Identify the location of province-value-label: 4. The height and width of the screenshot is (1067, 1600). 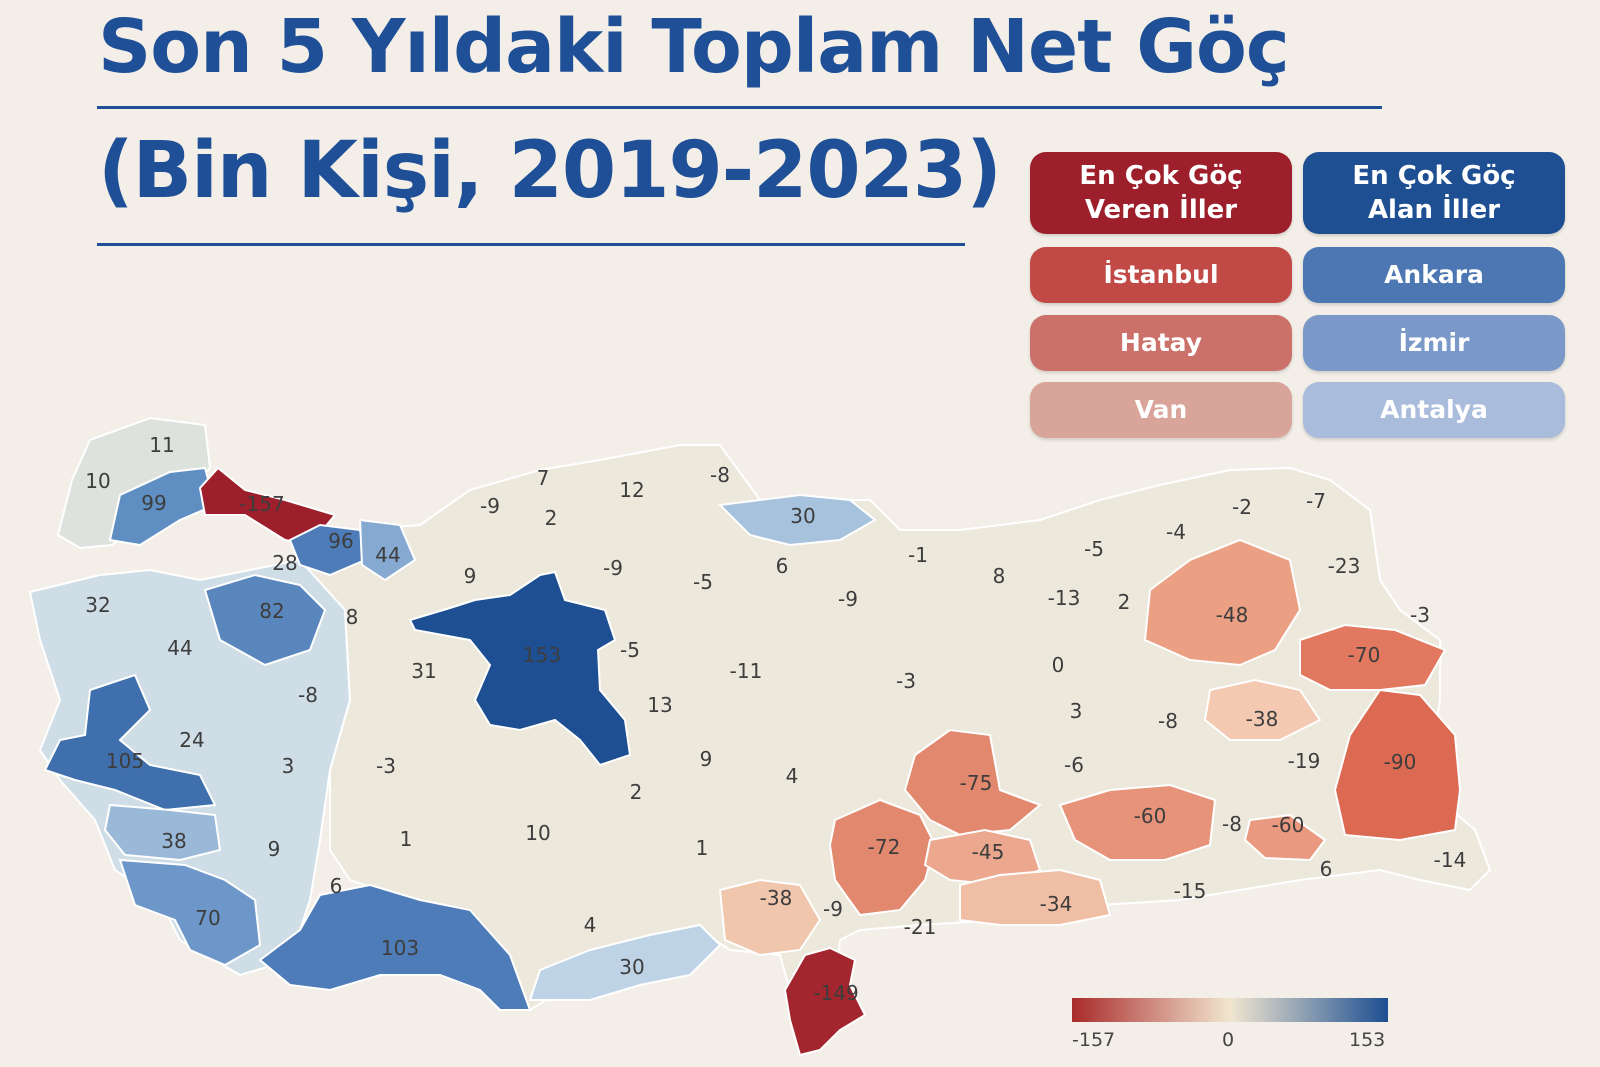
(792, 776).